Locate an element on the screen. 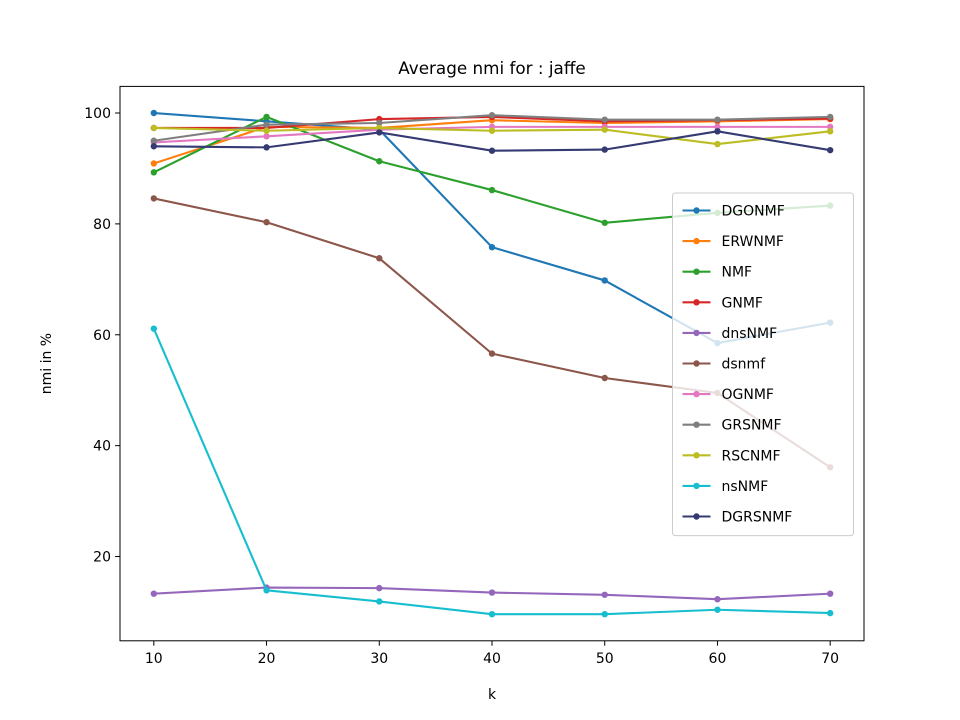 The width and height of the screenshot is (960, 720). legend-entry-rscnmf: RSCNMF is located at coordinates (731, 456).